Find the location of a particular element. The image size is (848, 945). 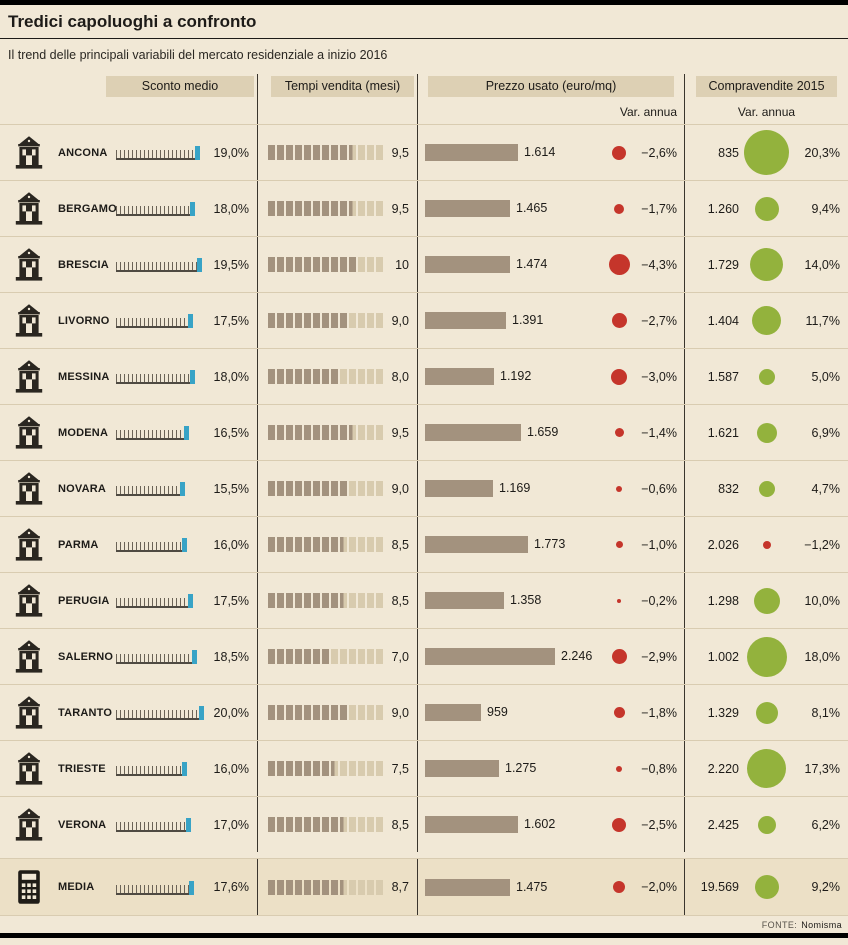

discount-value: 17,5% is located at coordinates (231, 320).